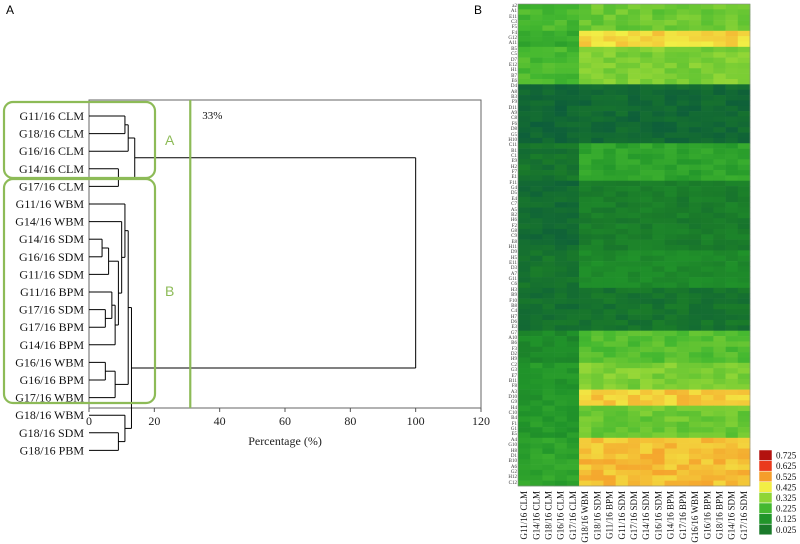 This screenshot has height=544, width=800. I want to click on panel-label-a: A, so click(10, 10).